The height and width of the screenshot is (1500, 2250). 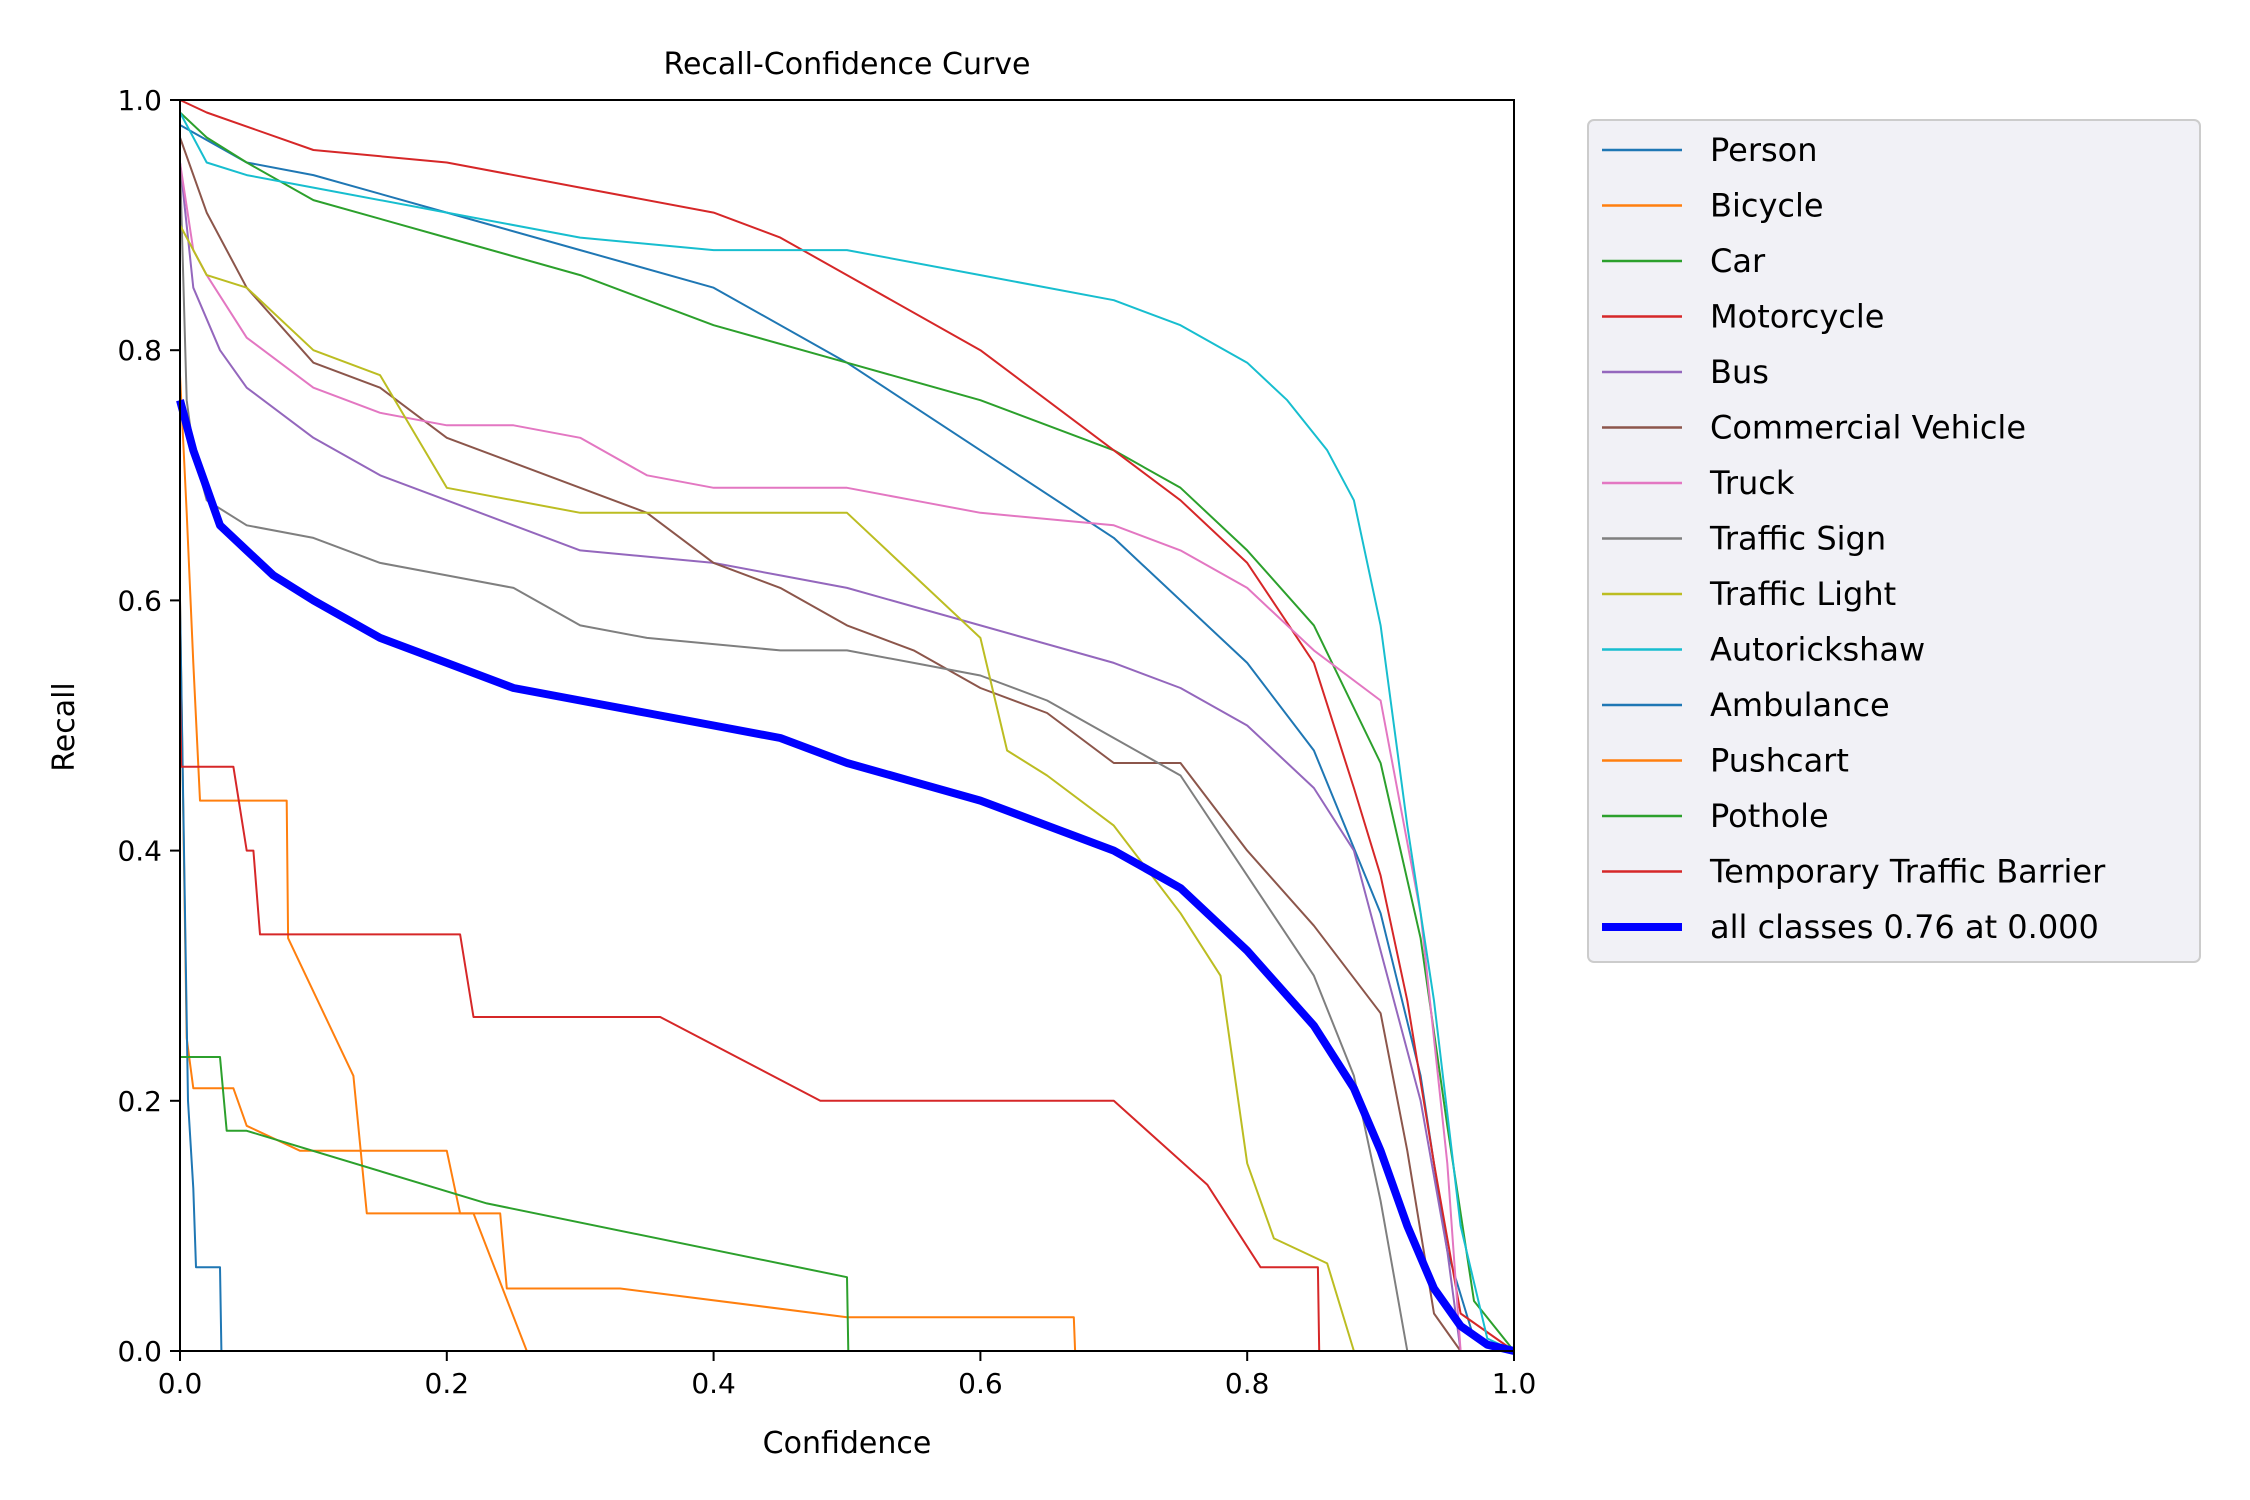 I want to click on legend-label: Pushcart, so click(x=1779, y=761).